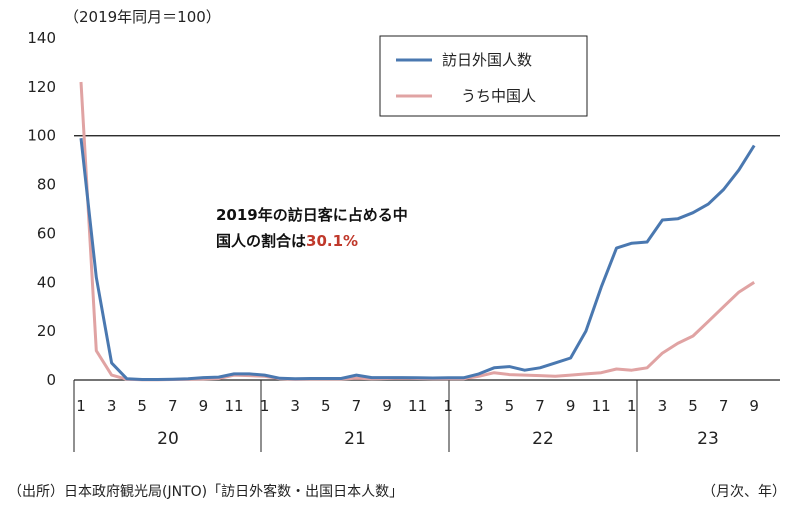  Describe the element at coordinates (46, 282) in the screenshot. I see `y-tick-label: 40` at that location.